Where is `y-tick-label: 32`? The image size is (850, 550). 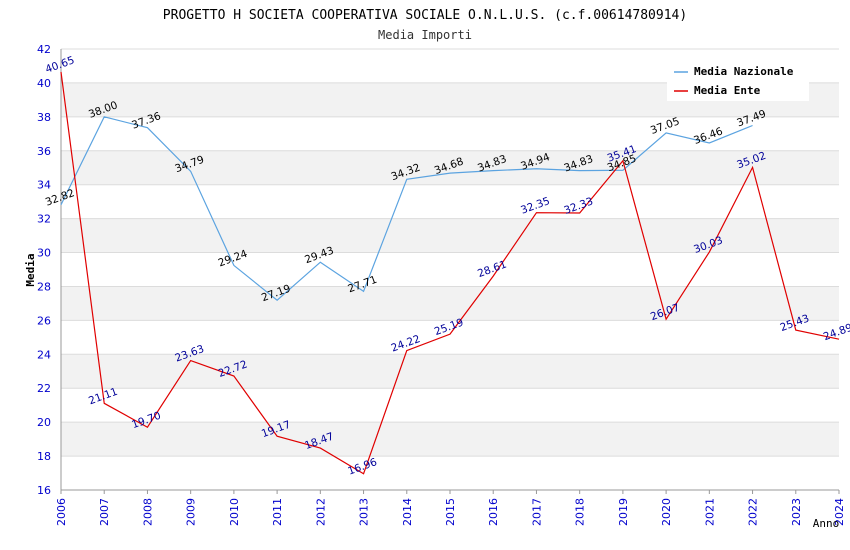 y-tick-label: 32 is located at coordinates (44, 219).